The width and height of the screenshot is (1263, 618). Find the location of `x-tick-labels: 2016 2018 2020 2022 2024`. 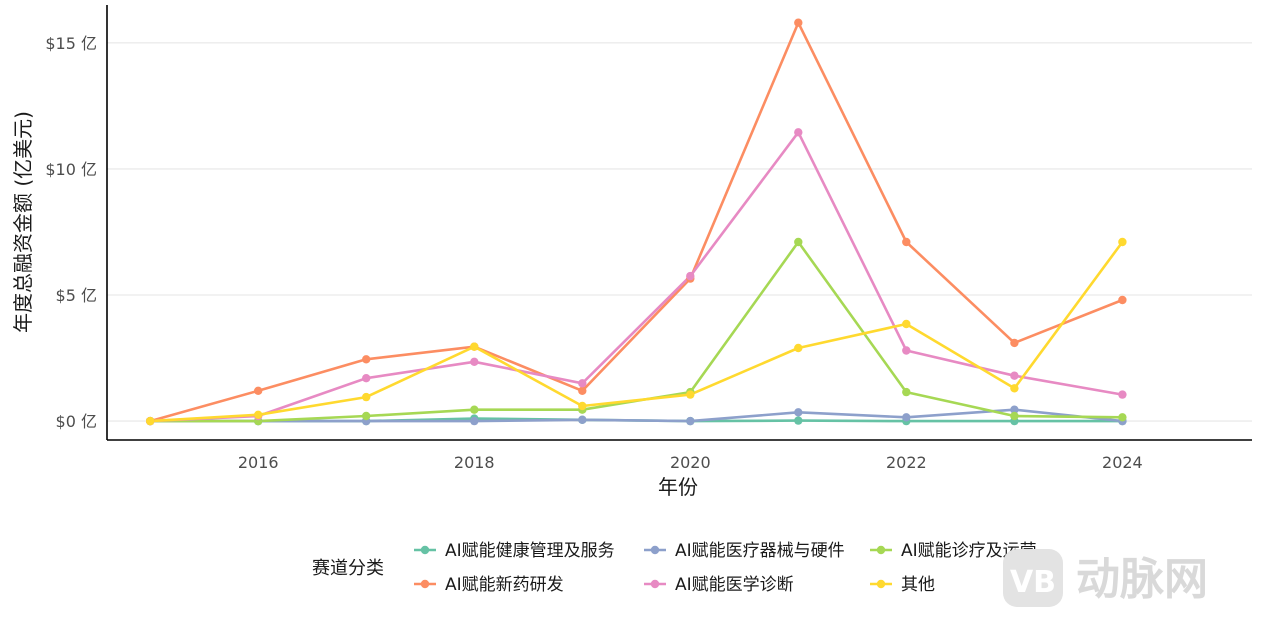

x-tick-labels: 2016 2018 2020 2022 2024 is located at coordinates (690, 462).